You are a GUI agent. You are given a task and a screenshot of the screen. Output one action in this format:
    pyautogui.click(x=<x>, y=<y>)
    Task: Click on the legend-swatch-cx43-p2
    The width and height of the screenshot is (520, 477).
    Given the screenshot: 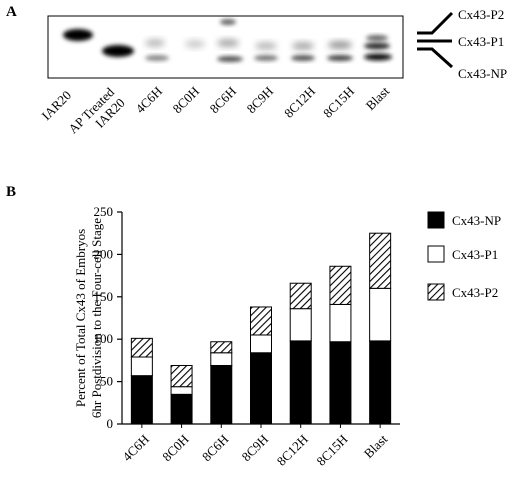 What is the action you would take?
    pyautogui.click(x=436, y=292)
    